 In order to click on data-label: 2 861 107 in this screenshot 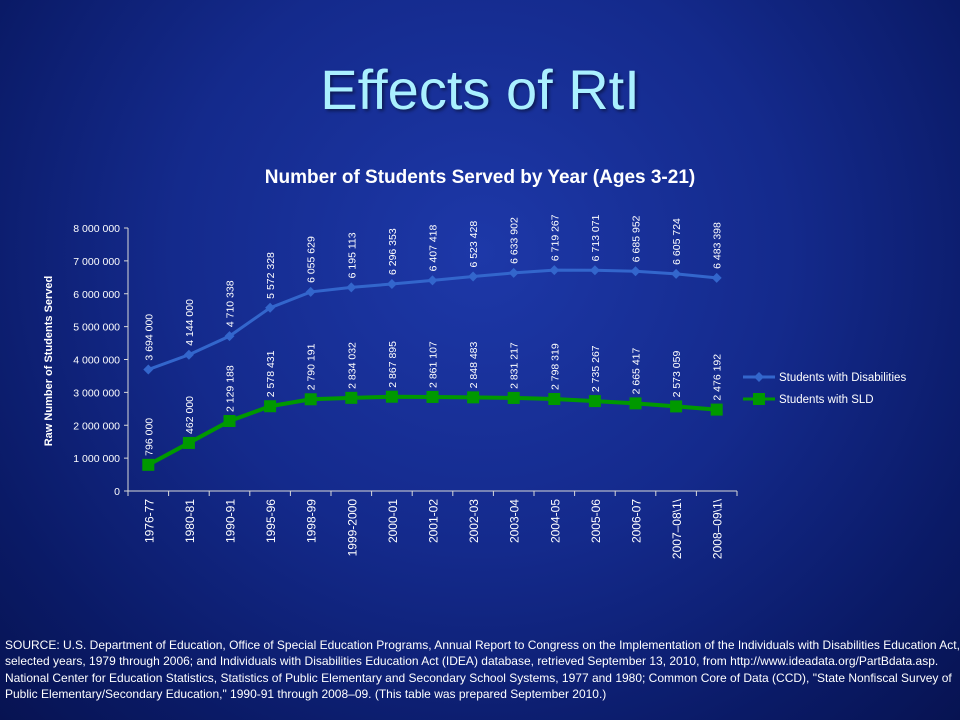, I will do `click(434, 364)`.